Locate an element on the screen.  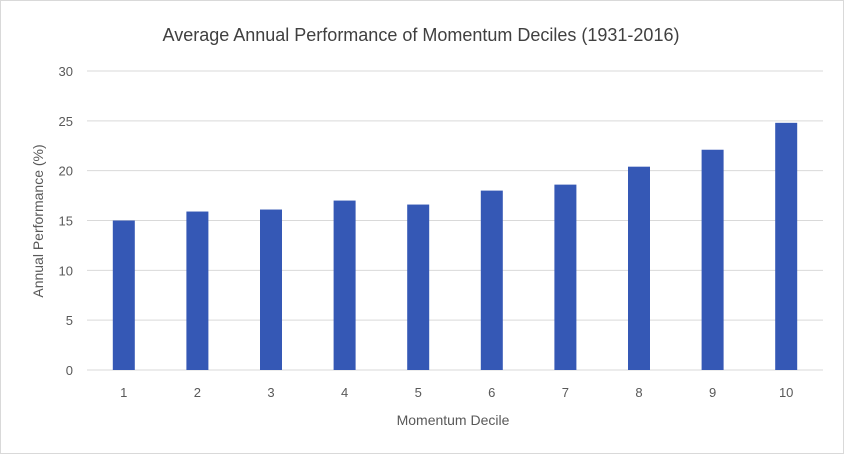
x-tick-label: 4 is located at coordinates (344, 392).